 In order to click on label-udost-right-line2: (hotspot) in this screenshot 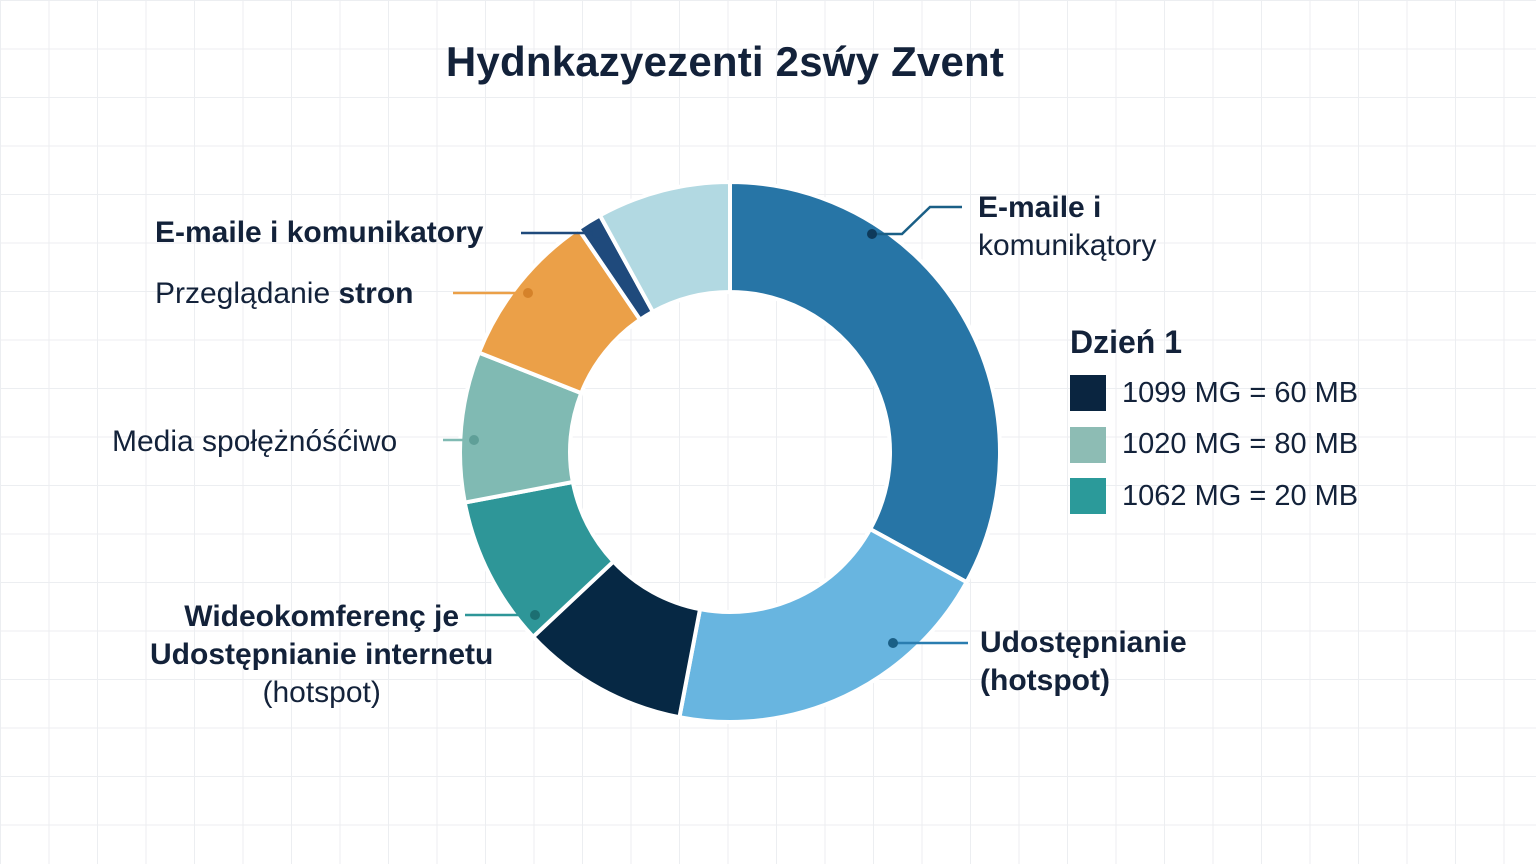, I will do `click(1045, 680)`.